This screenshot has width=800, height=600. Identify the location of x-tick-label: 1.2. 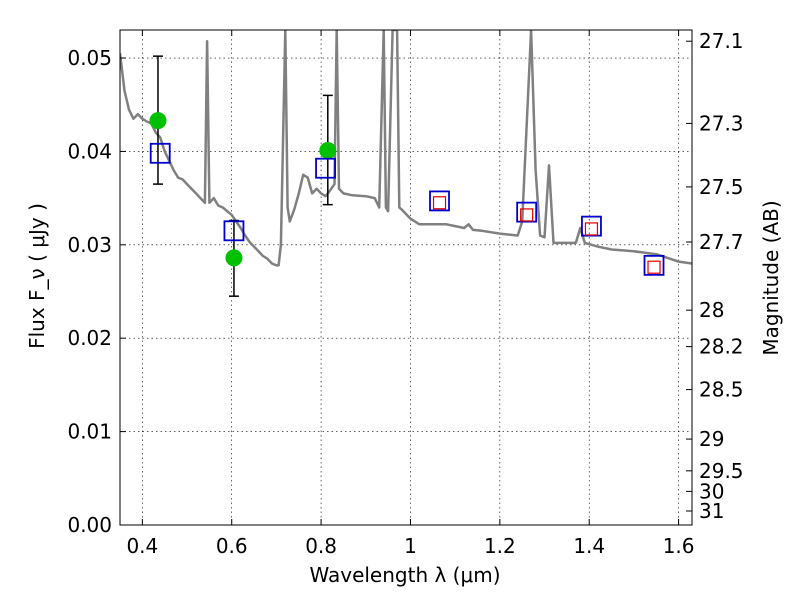
(500, 546).